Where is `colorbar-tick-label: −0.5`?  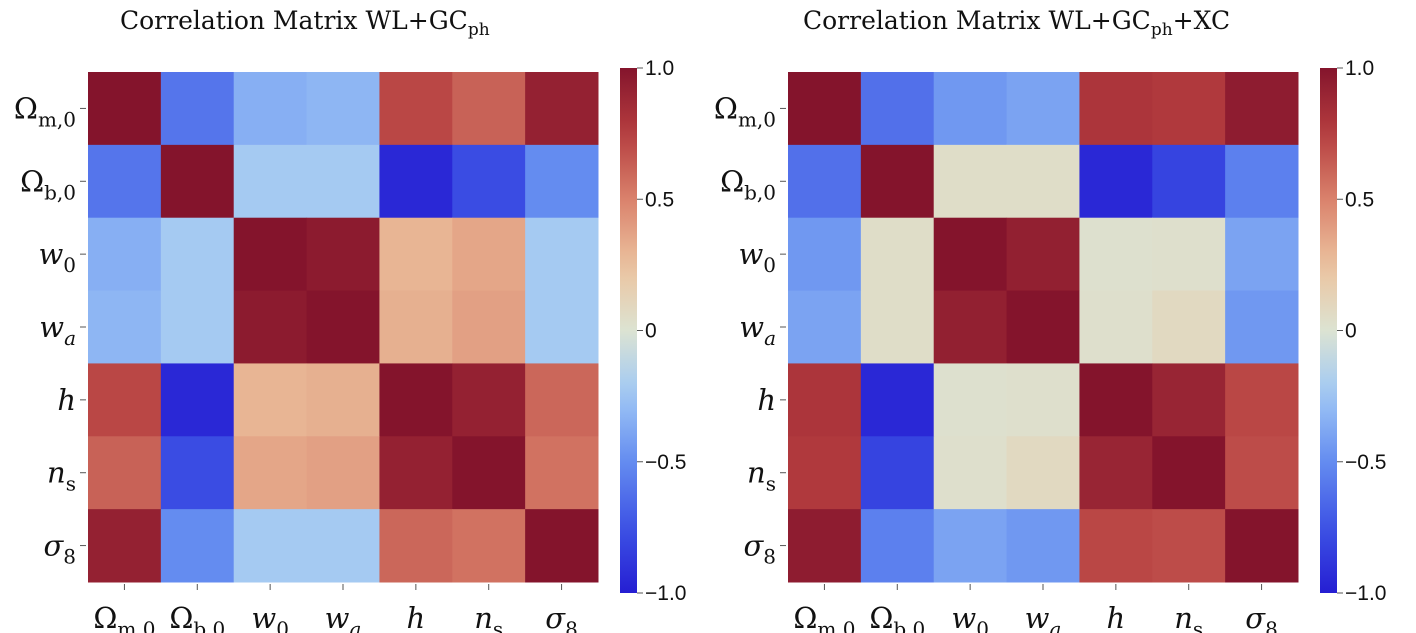 colorbar-tick-label: −0.5 is located at coordinates (1365, 462).